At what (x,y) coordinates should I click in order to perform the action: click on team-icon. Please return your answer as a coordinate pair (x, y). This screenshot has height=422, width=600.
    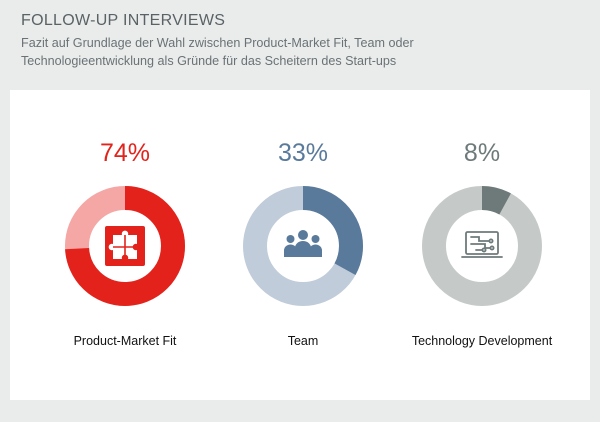
    Looking at the image, I should click on (303, 243).